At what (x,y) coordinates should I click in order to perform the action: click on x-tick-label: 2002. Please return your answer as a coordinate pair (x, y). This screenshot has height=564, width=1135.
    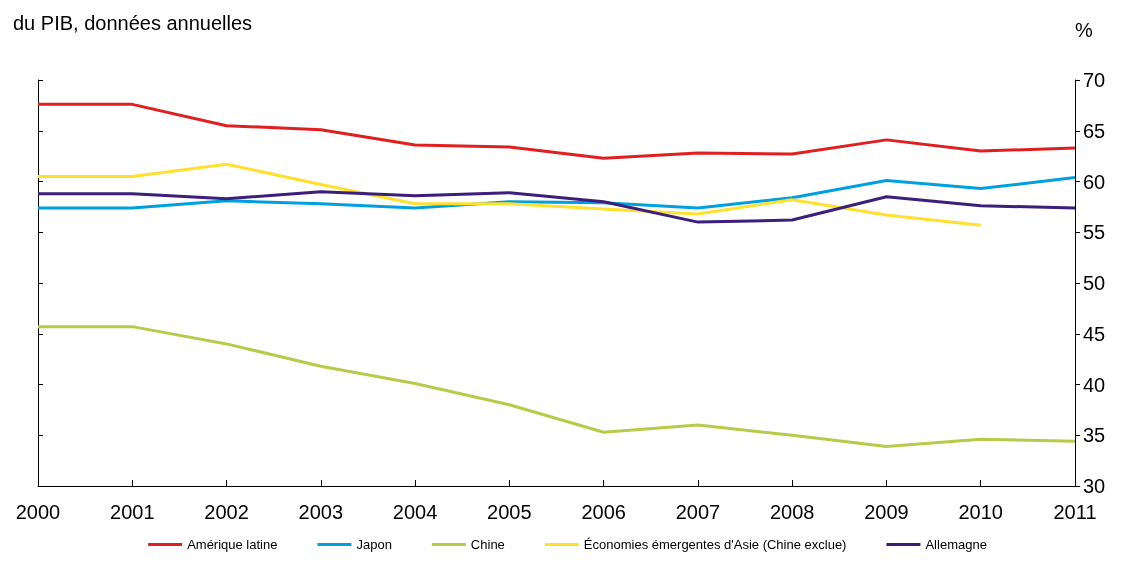
    Looking at the image, I should click on (226, 512).